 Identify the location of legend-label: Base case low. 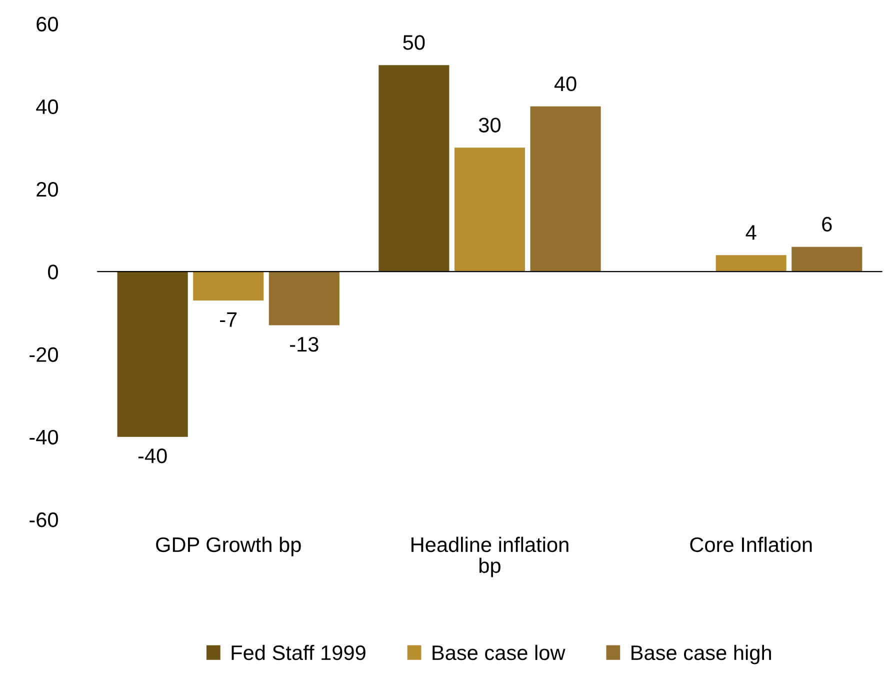
(499, 652).